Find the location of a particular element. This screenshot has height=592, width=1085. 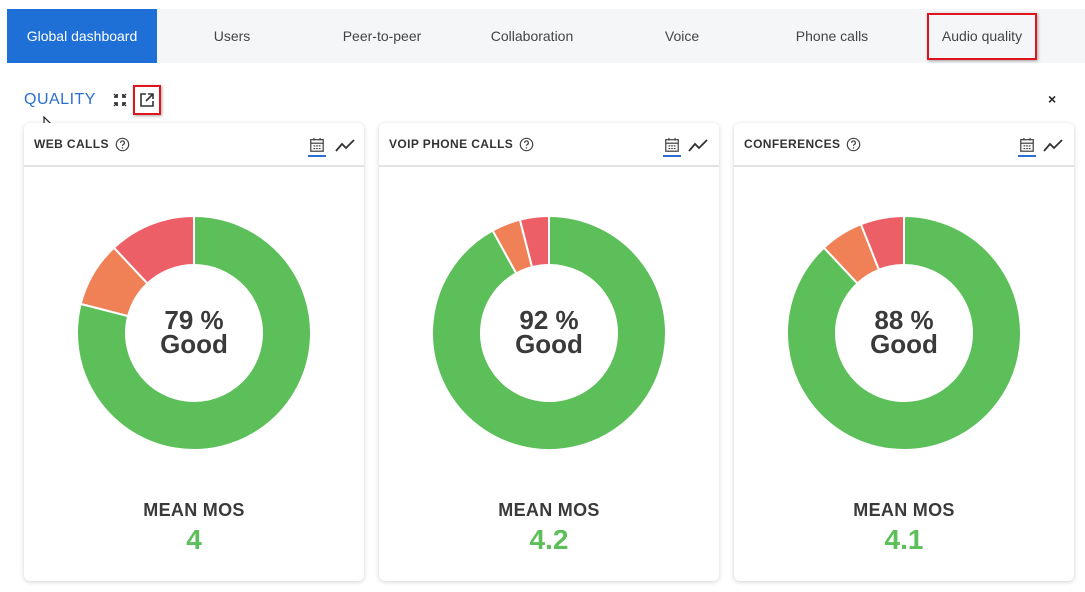

section-title: QUALITY is located at coordinates (60, 99).